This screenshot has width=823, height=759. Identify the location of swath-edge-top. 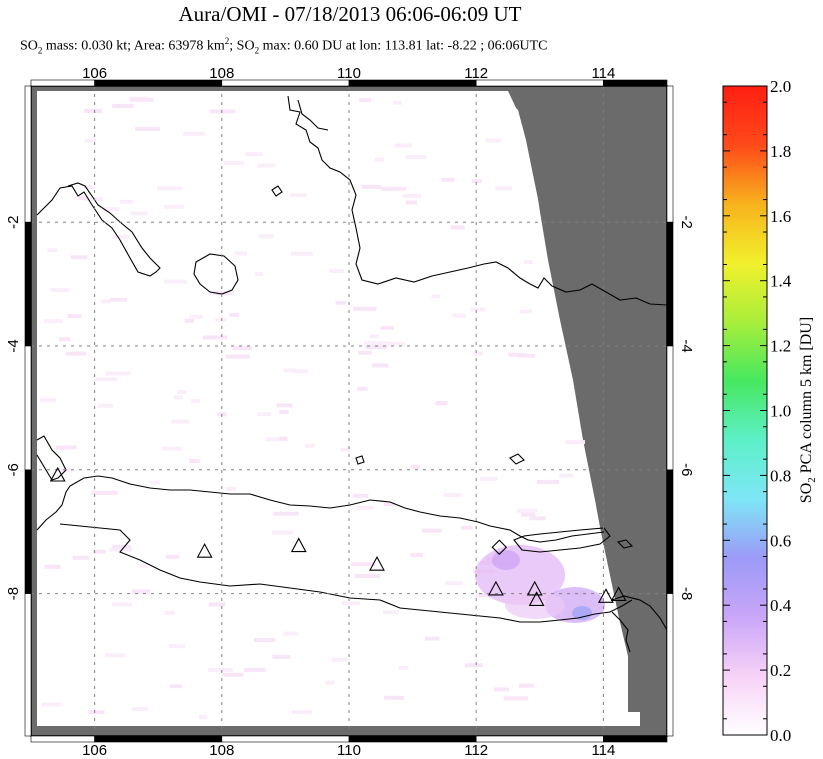
(271, 88).